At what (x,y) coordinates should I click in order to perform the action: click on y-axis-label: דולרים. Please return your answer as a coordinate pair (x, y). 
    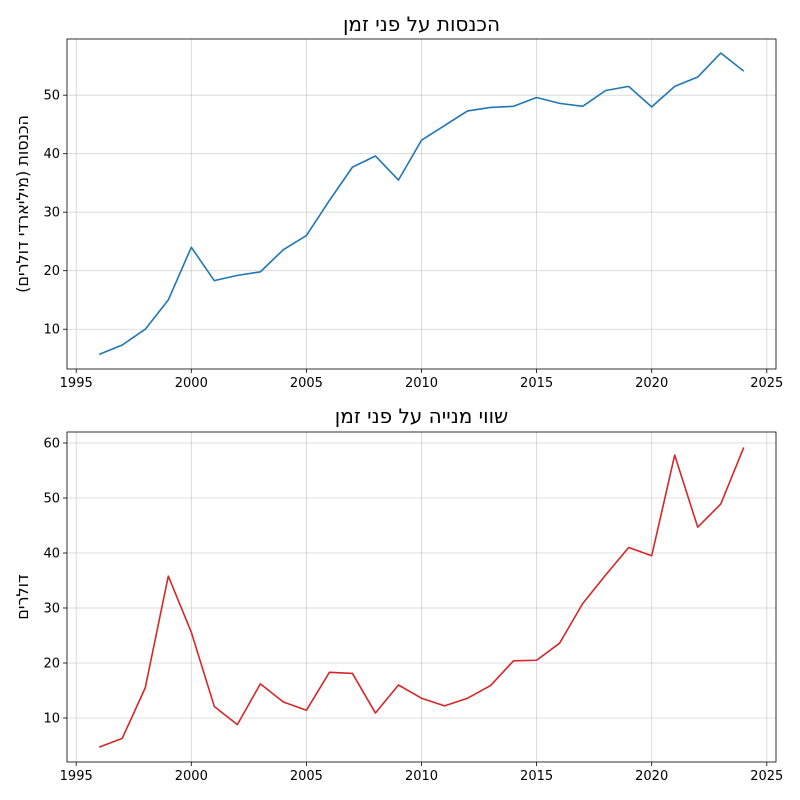
    Looking at the image, I should click on (22, 597).